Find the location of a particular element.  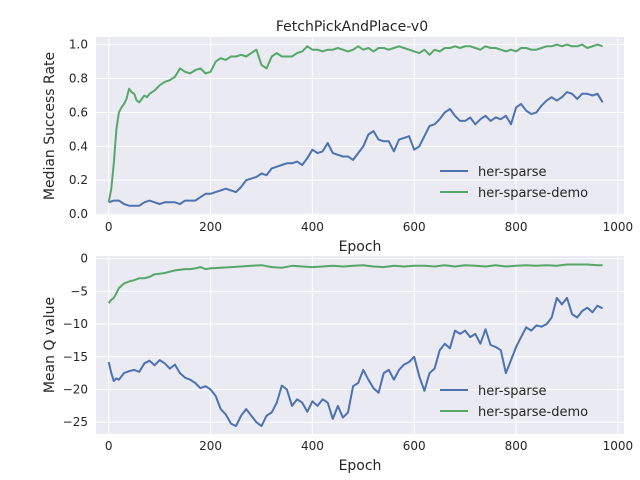

y-tick-label: −25 is located at coordinates (75, 422).